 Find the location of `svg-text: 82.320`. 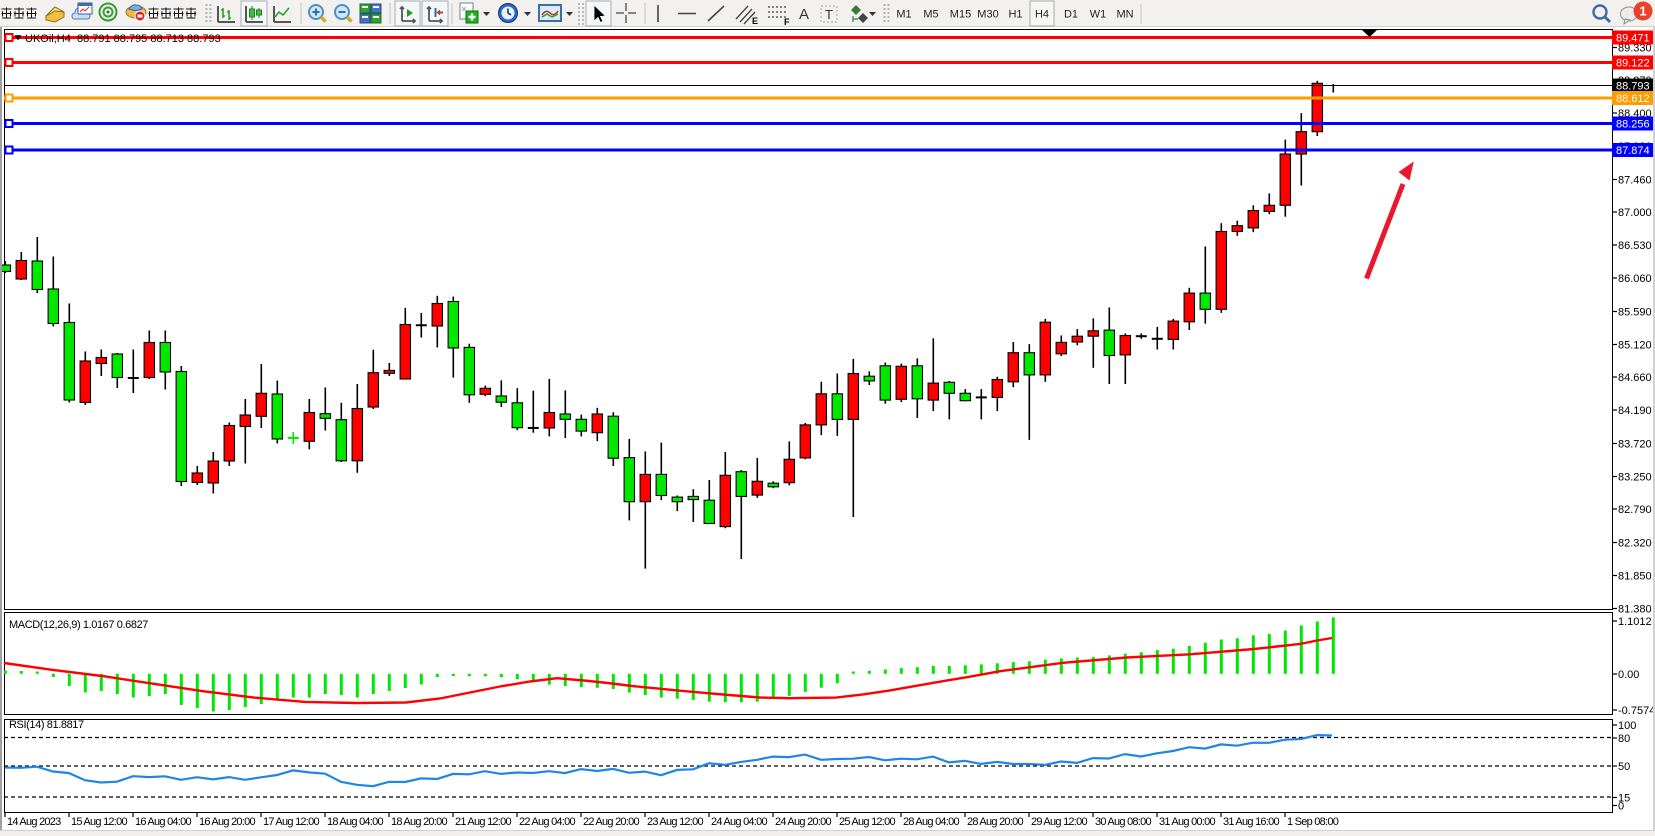

svg-text: 82.320 is located at coordinates (1635, 544).